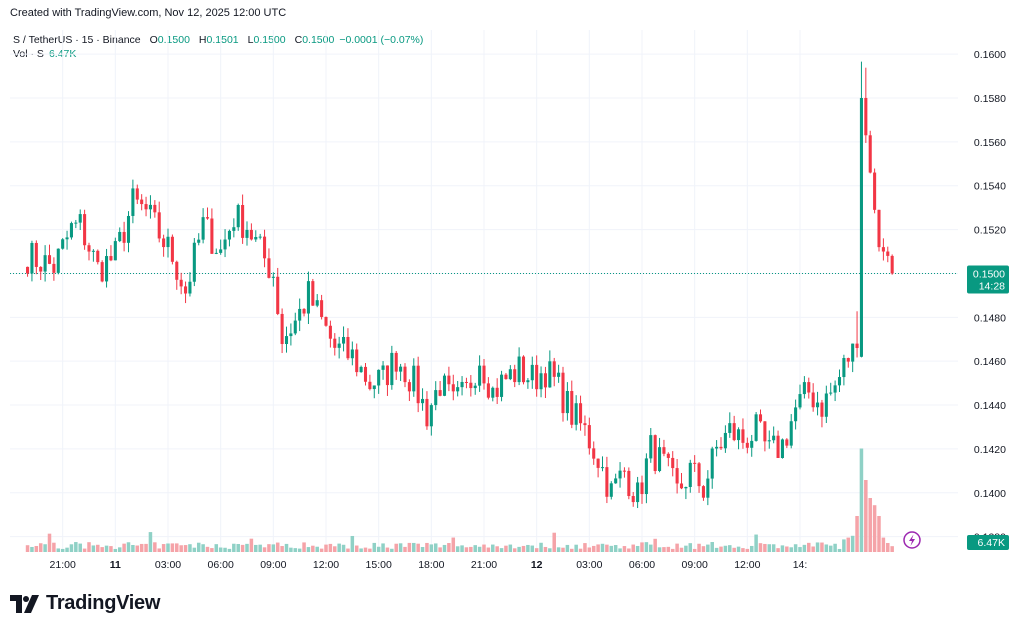 The width and height of the screenshot is (1024, 630). I want to click on low-value: 0.1500, so click(269, 40).